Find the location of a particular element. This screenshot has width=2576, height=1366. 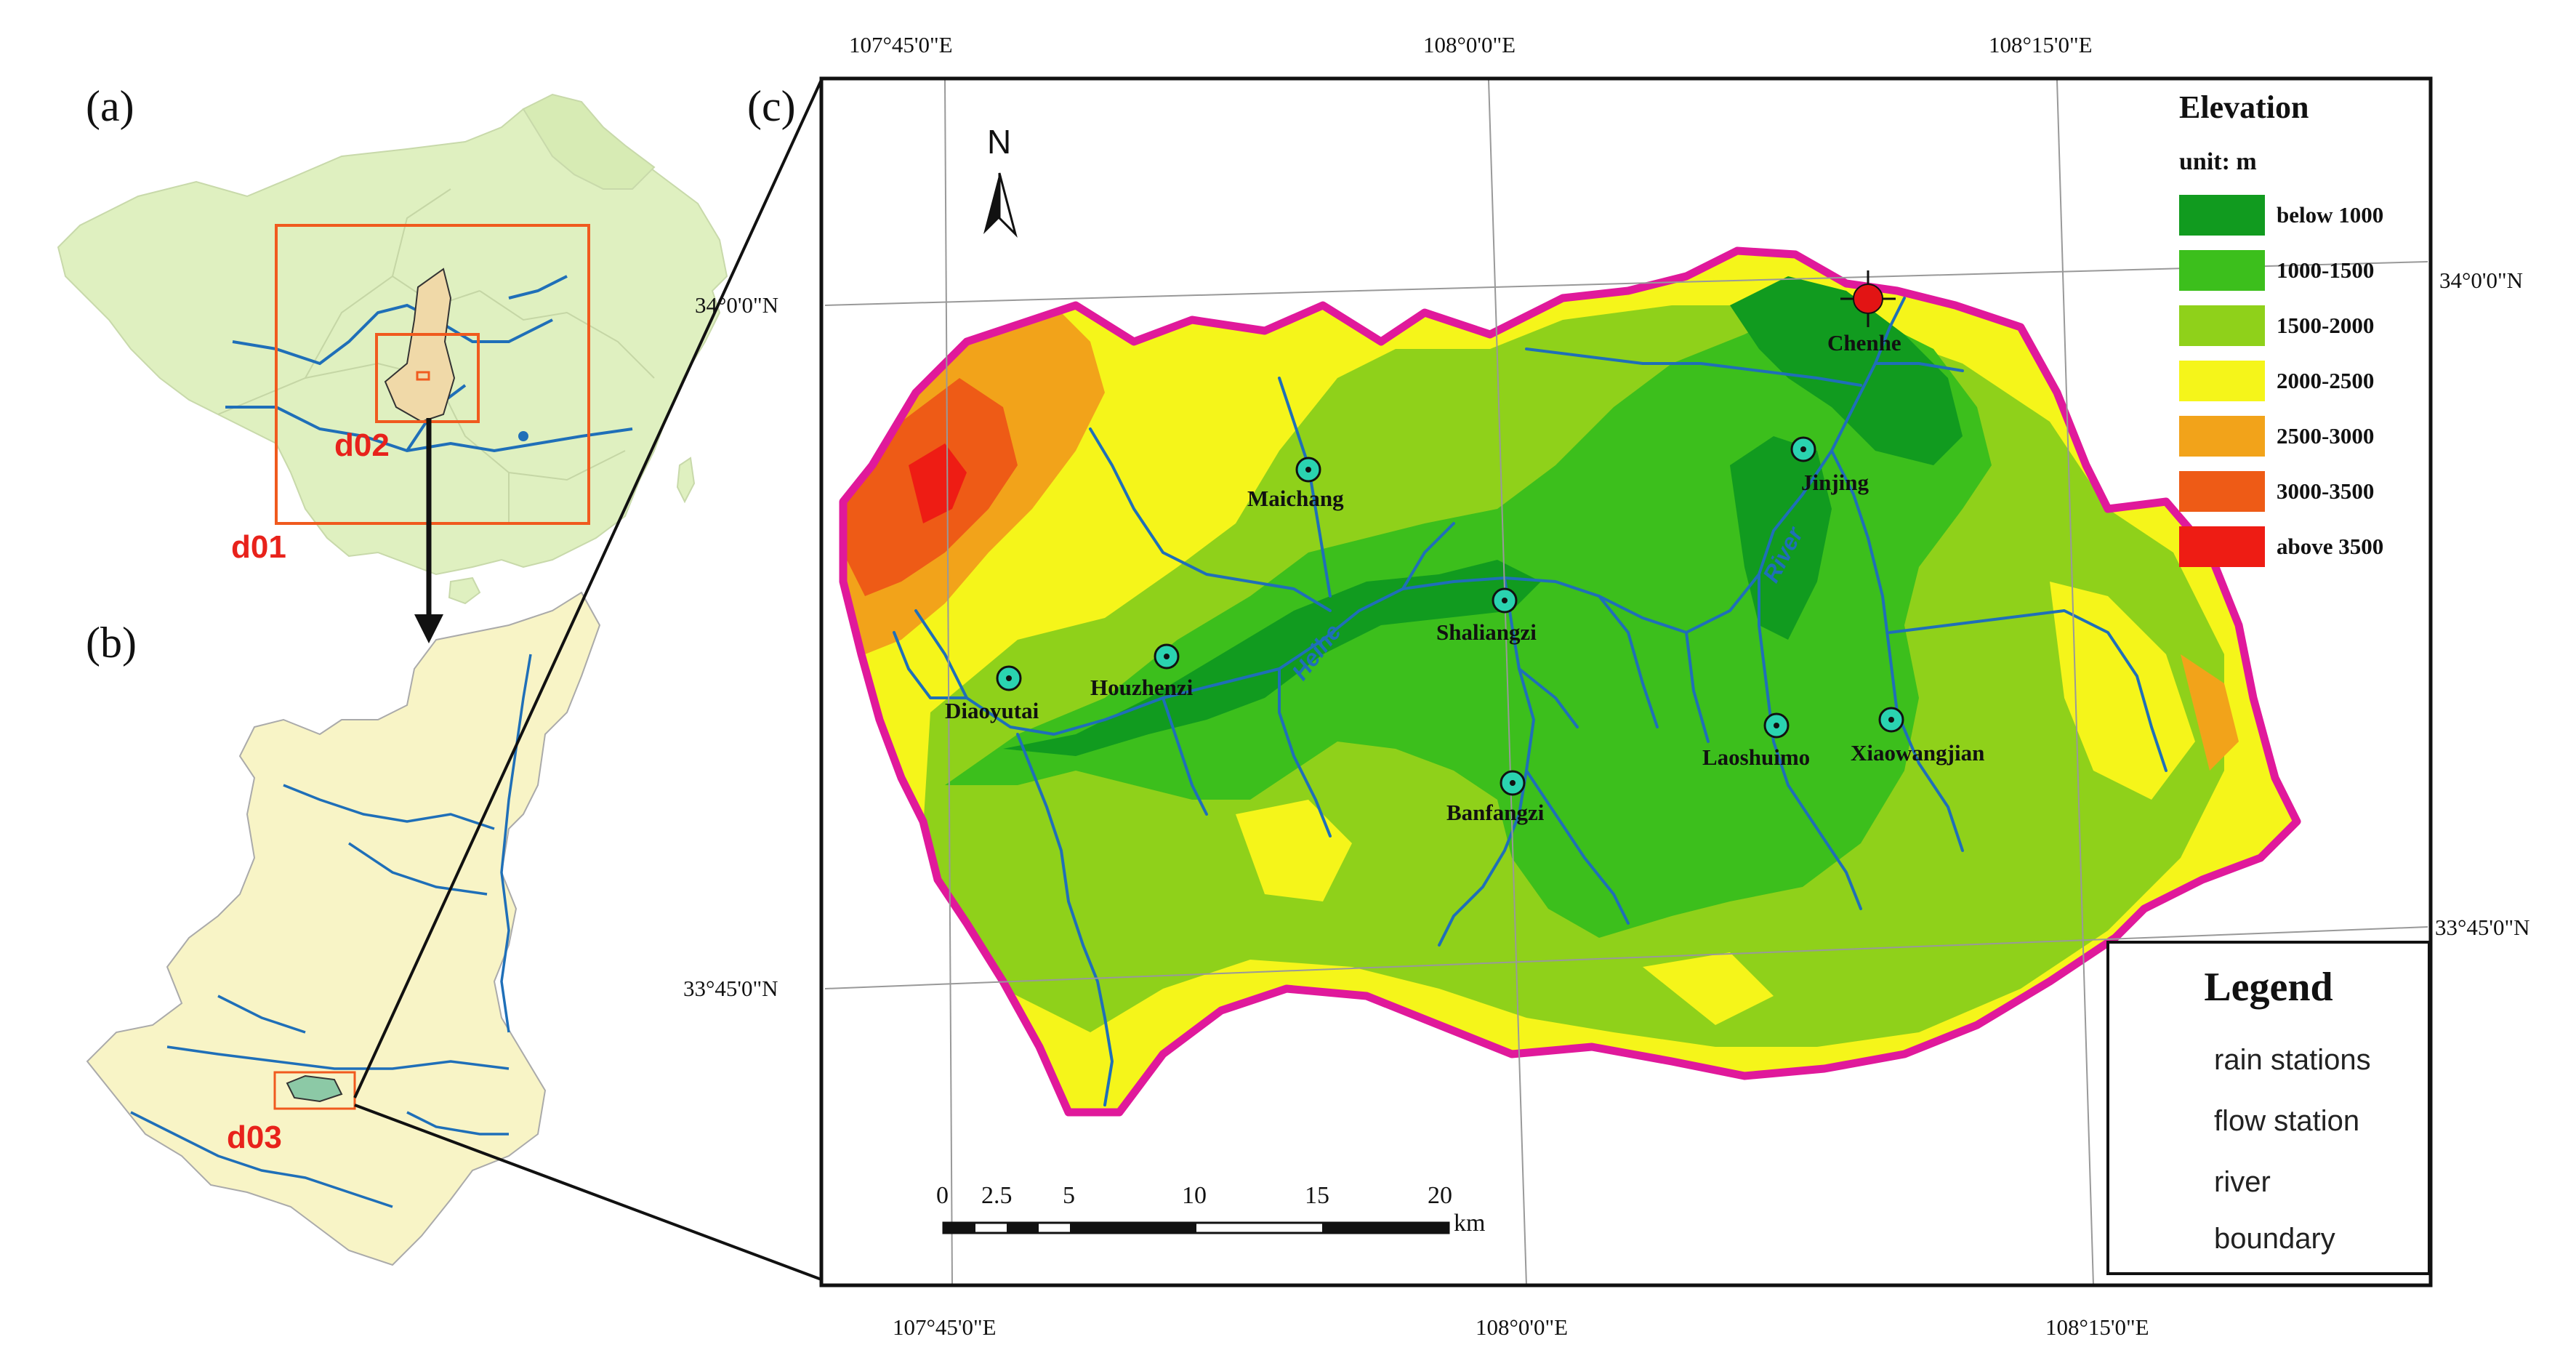

station-label-laoshuimo: Laoshuimo is located at coordinates (1756, 757).